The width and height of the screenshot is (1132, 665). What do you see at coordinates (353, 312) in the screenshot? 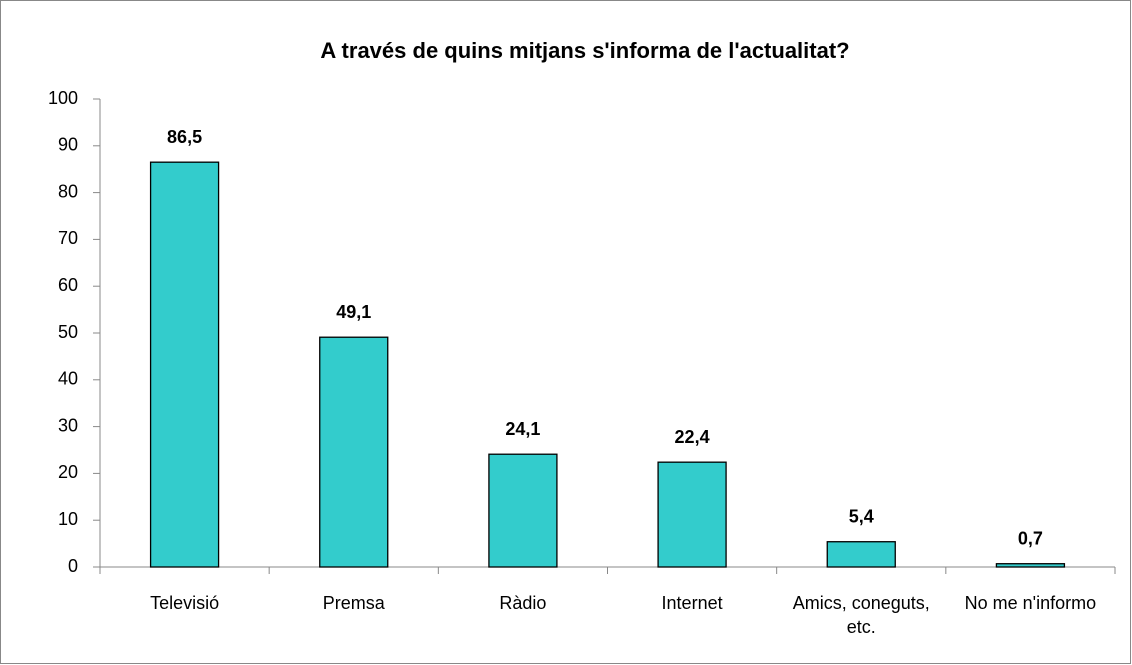
I see `value-label: 49,1` at bounding box center [353, 312].